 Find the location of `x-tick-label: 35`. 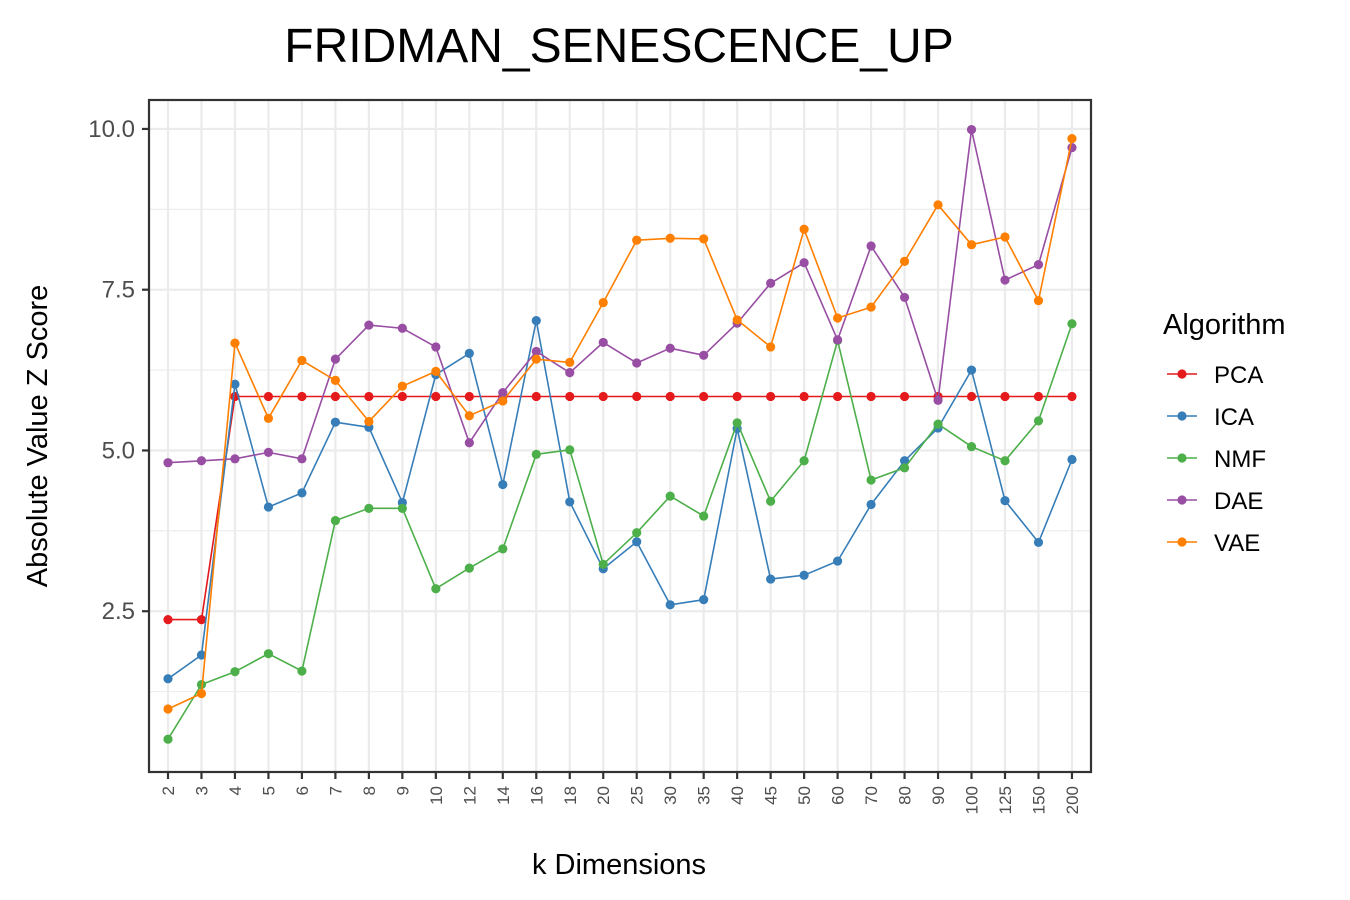

x-tick-label: 35 is located at coordinates (704, 795).